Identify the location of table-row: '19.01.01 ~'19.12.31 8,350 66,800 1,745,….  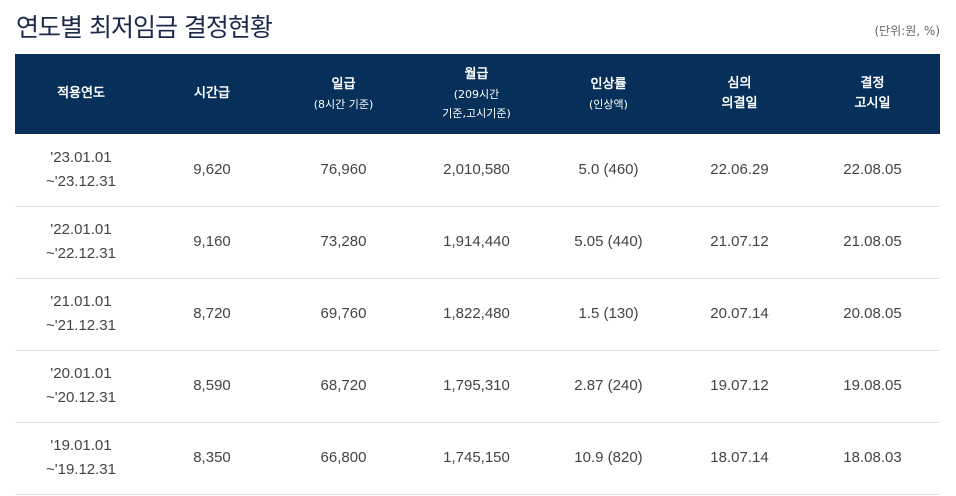
(477, 458).